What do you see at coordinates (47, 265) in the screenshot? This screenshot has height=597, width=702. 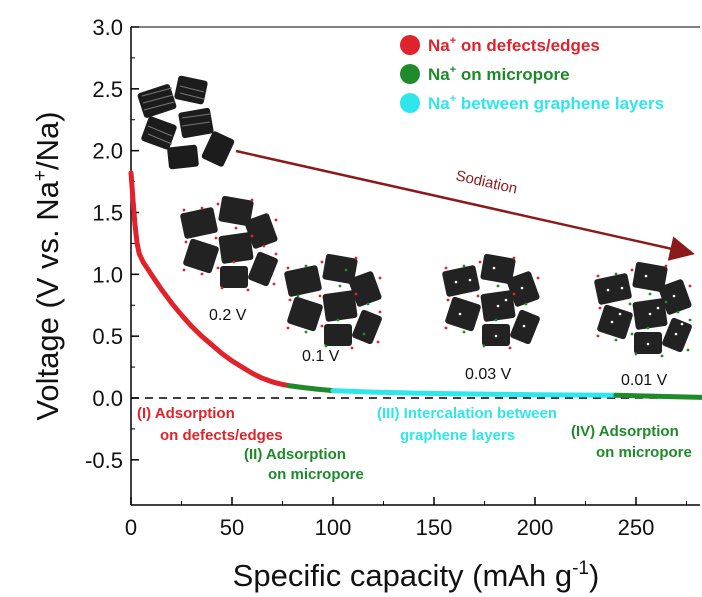 I see `y-axis-title: Voltage (V vs. Na+/Na)` at bounding box center [47, 265].